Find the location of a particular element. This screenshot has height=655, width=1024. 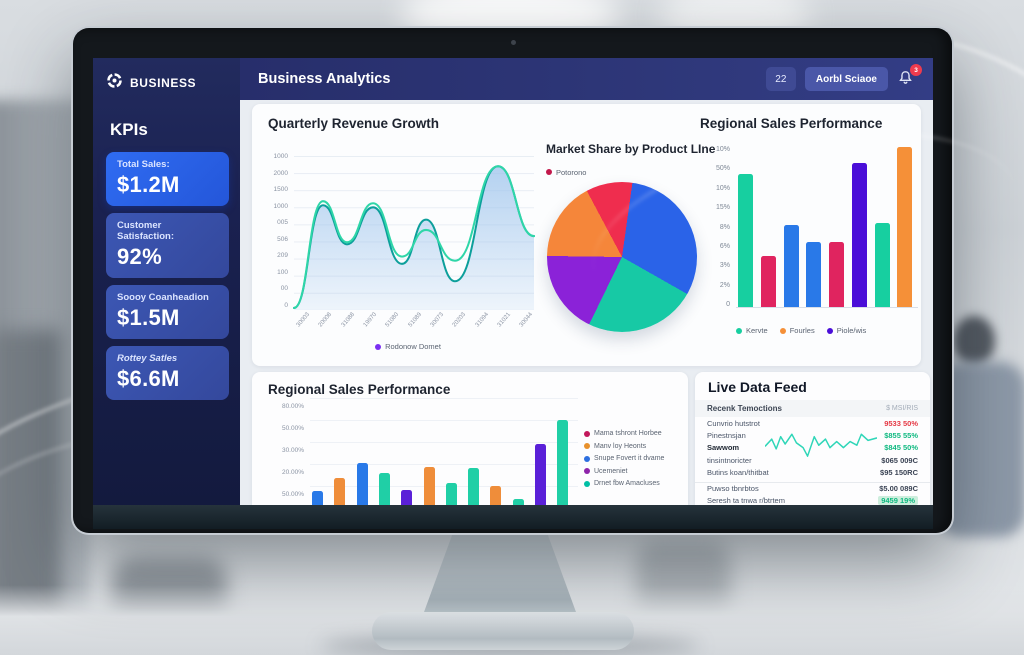

axis-tick: 30044 is located at coordinates (527, 320).